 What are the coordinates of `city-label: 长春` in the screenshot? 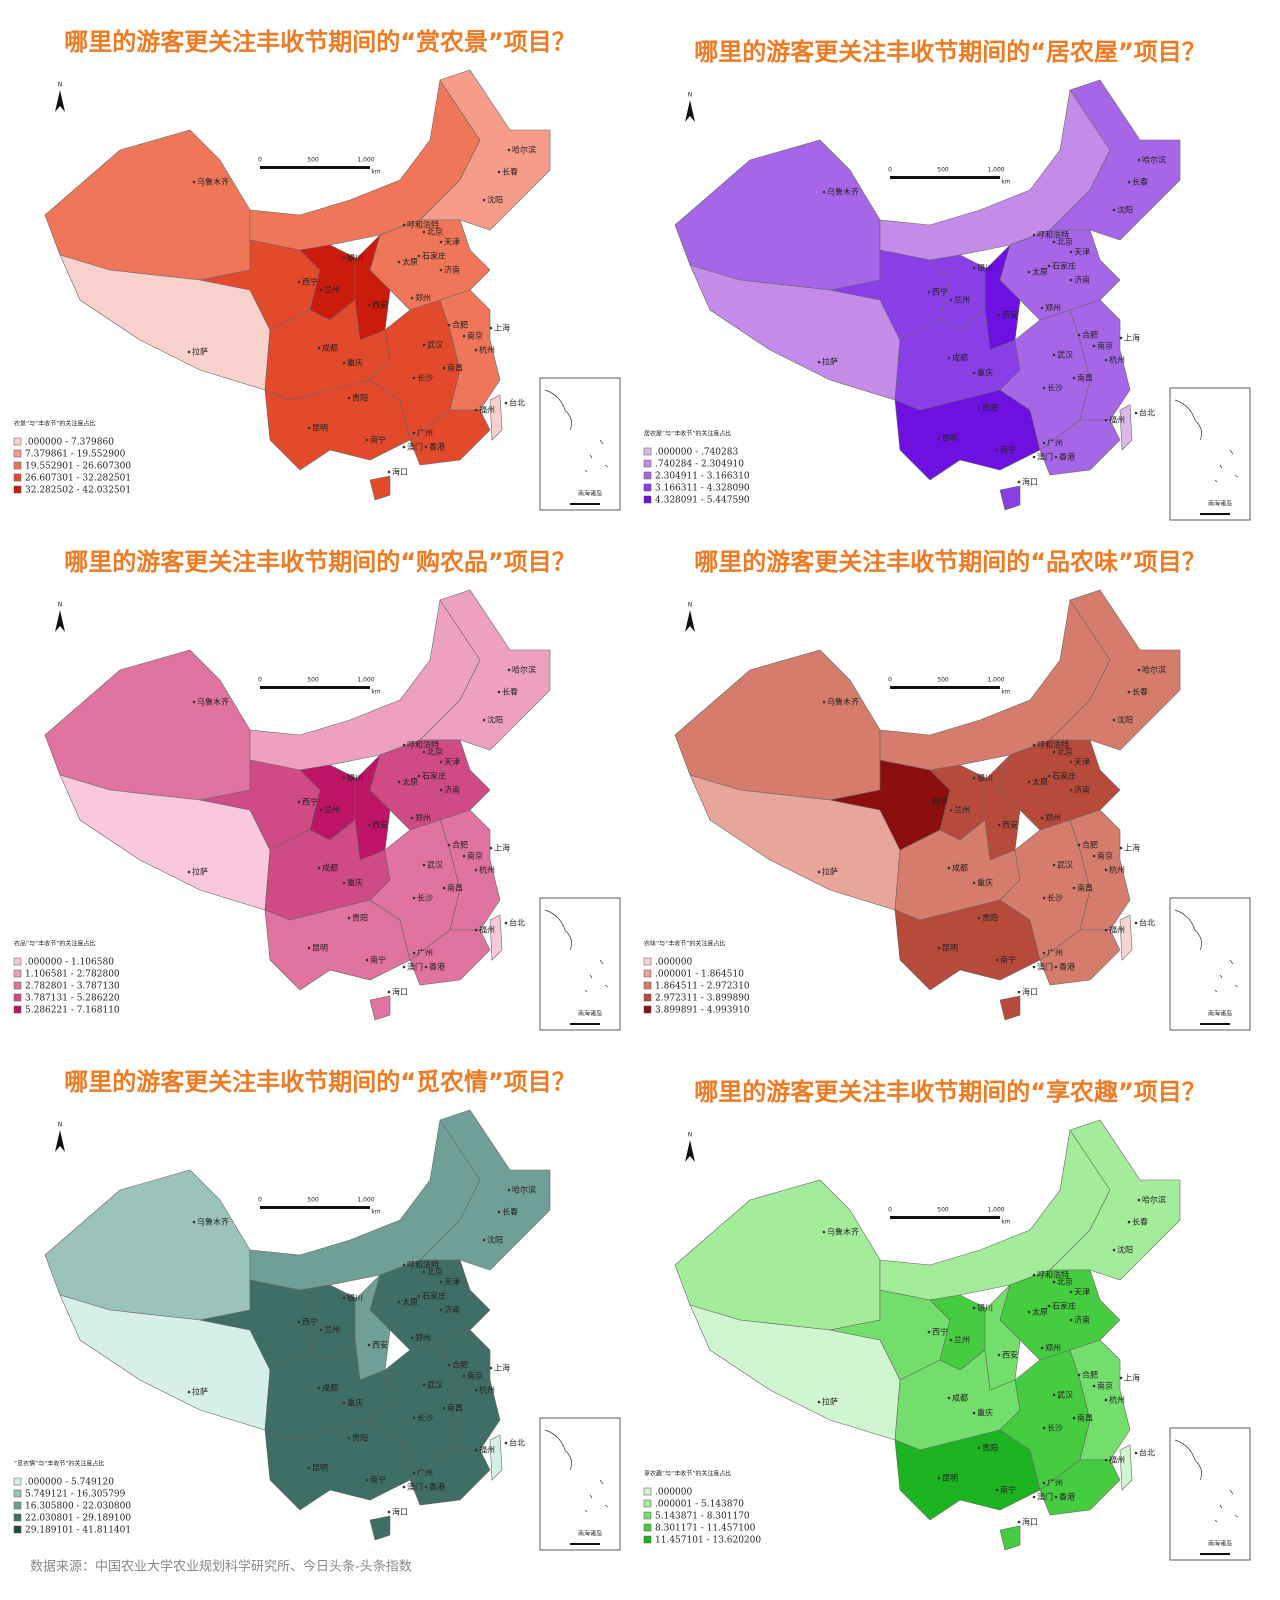 It's located at (510, 692).